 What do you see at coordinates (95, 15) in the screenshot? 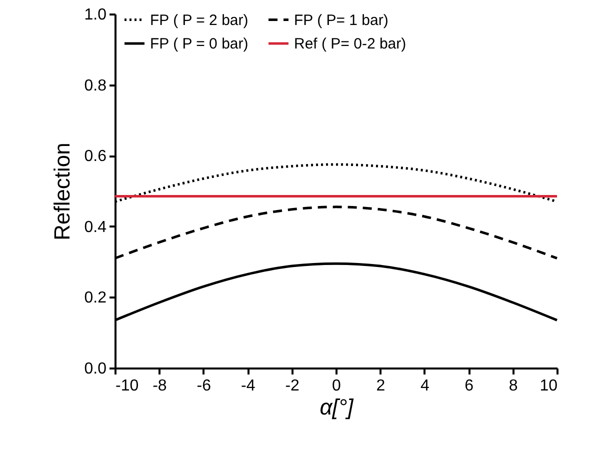
I see `y-tick-label: 1.0` at bounding box center [95, 15].